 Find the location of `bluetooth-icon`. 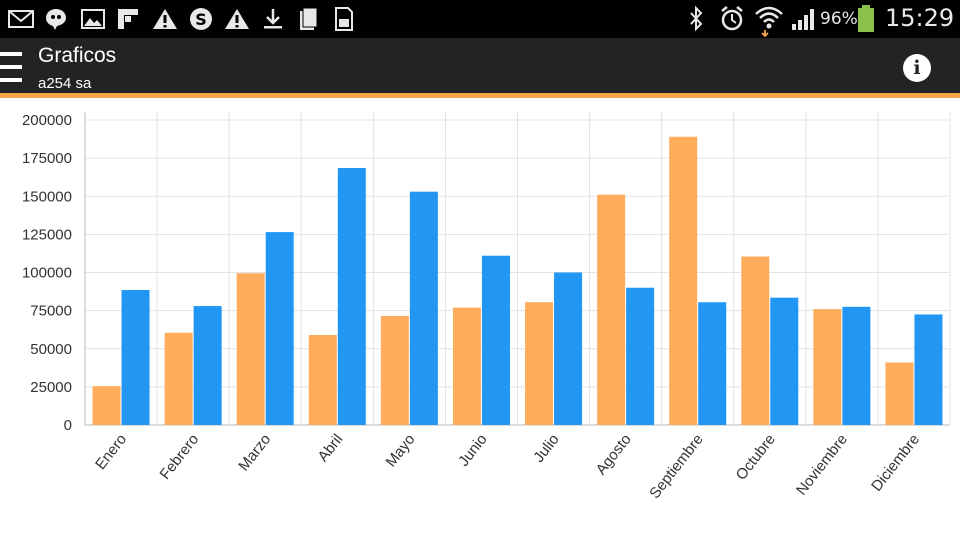

bluetooth-icon is located at coordinates (696, 18).